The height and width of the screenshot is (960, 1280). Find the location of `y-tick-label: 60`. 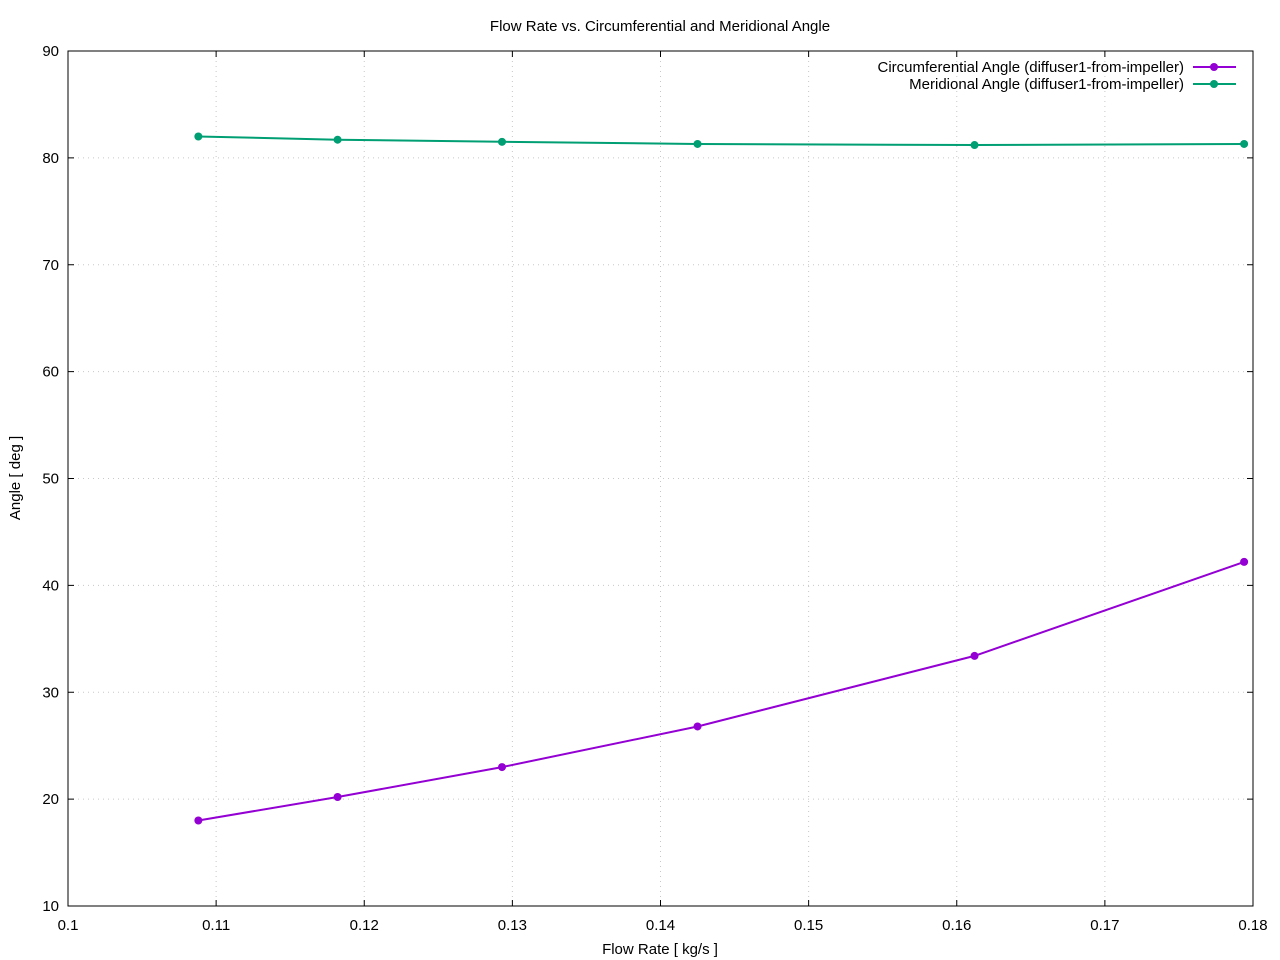

y-tick-label: 60 is located at coordinates (50, 372).